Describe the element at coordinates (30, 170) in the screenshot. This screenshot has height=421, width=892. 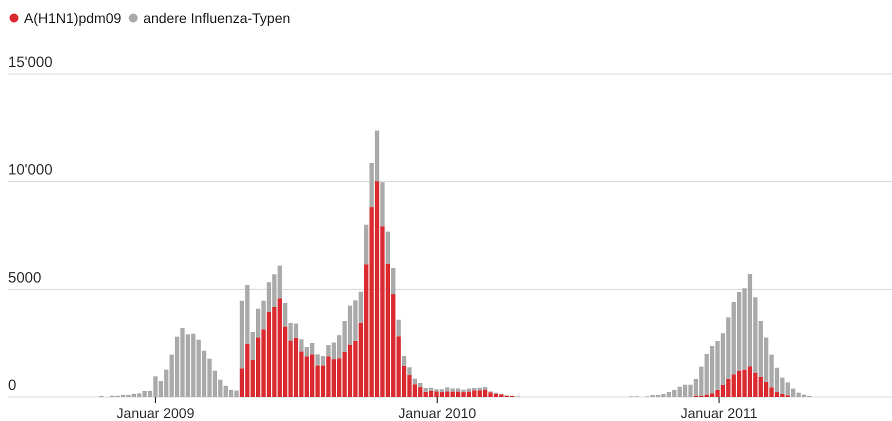
I see `y-tick-label: 10'000` at that location.